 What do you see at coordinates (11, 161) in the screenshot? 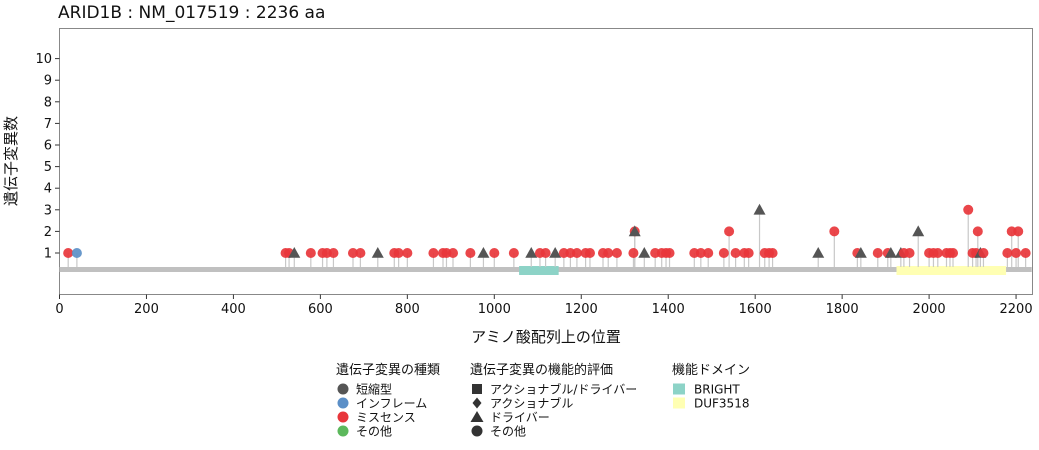
I see `y-axis-label: 遺伝子変異数` at bounding box center [11, 161].